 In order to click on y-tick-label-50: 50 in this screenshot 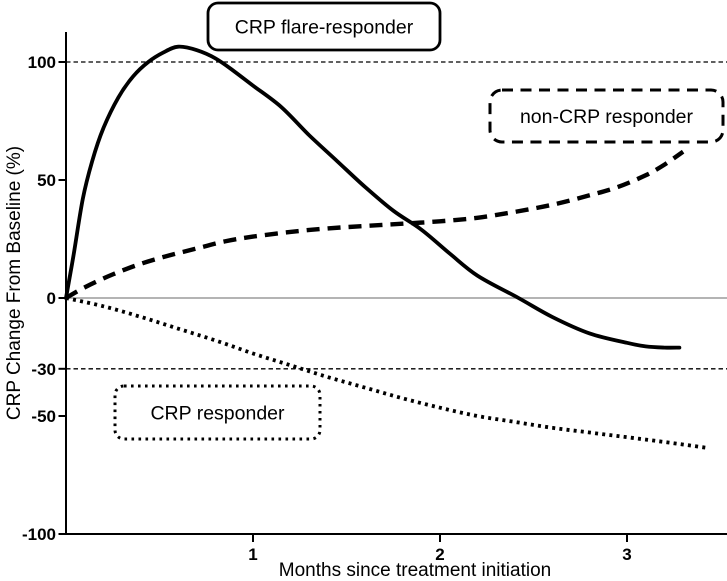, I will do `click(46, 180)`.